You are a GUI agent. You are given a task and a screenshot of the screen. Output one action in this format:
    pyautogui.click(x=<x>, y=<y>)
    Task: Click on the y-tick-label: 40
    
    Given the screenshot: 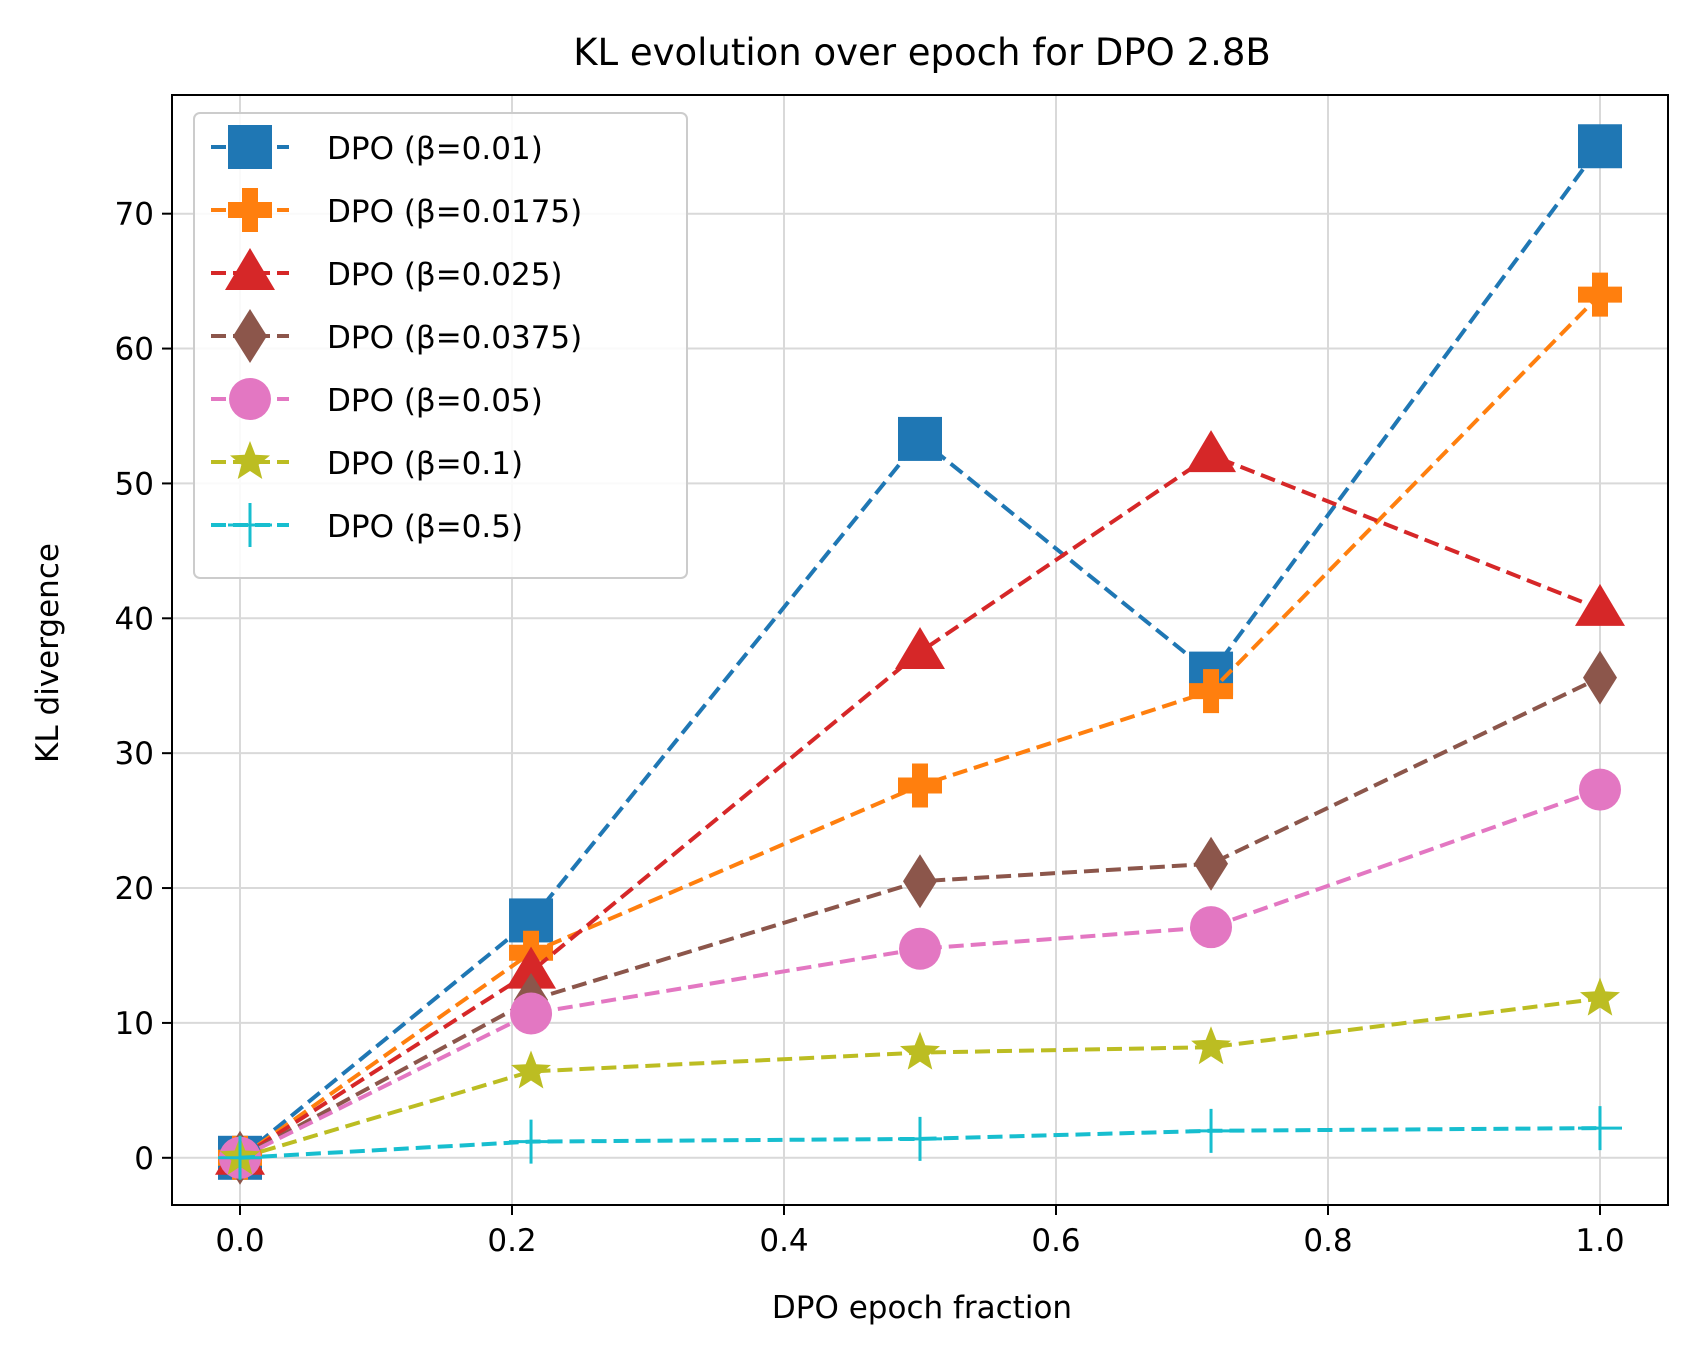 What is the action you would take?
    pyautogui.click(x=134, y=619)
    